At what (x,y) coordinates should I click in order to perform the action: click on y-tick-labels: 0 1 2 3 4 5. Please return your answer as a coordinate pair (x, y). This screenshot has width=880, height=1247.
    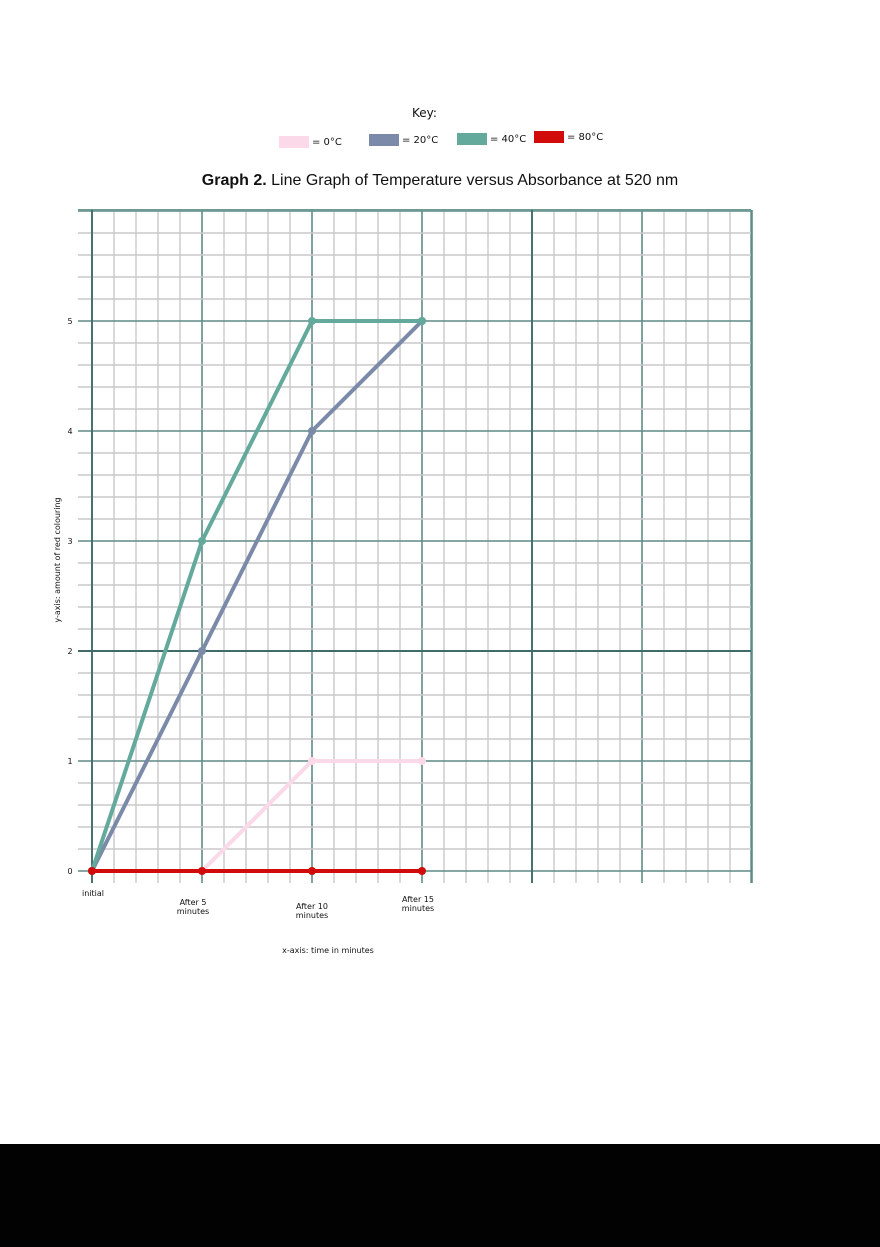
    Looking at the image, I should click on (69, 596).